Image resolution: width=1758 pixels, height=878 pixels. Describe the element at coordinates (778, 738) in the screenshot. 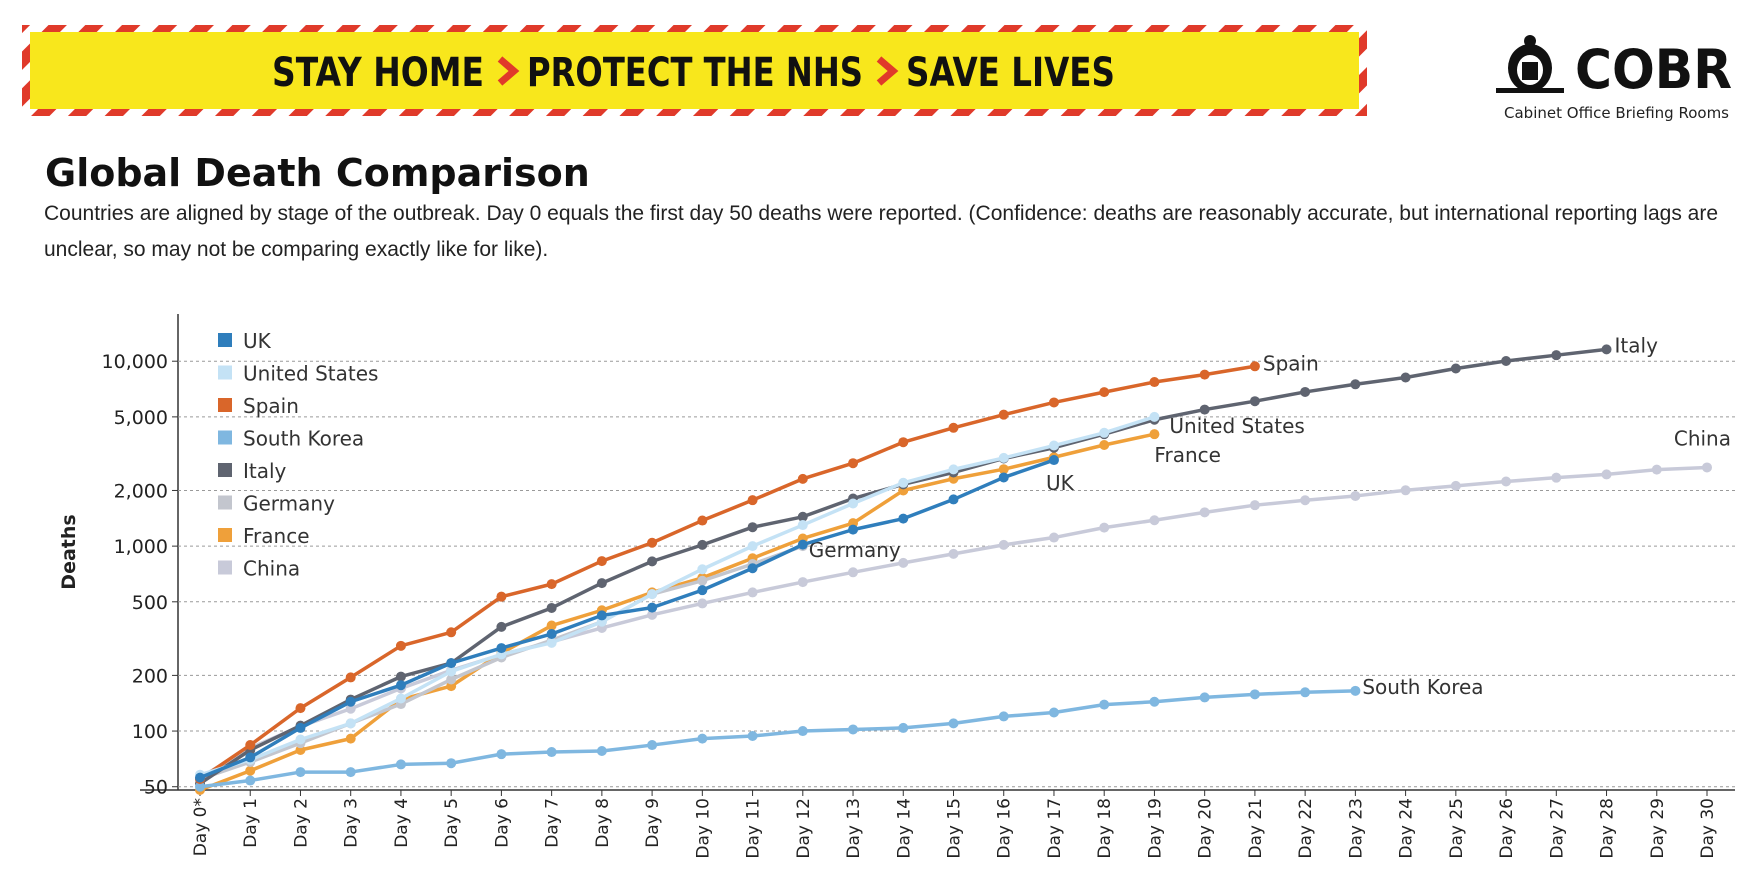

I see `series` at that location.